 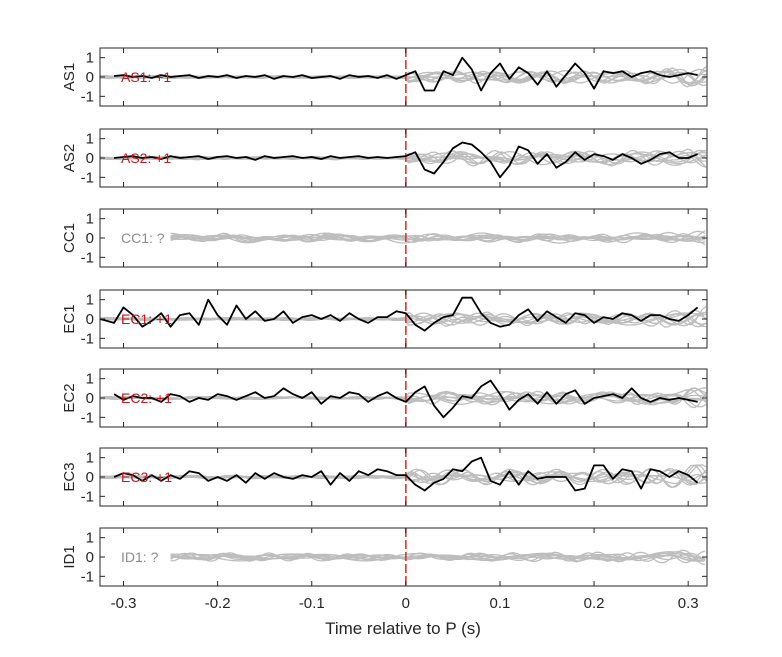 I want to click on station-annotation: ID1: ?, so click(x=140, y=557).